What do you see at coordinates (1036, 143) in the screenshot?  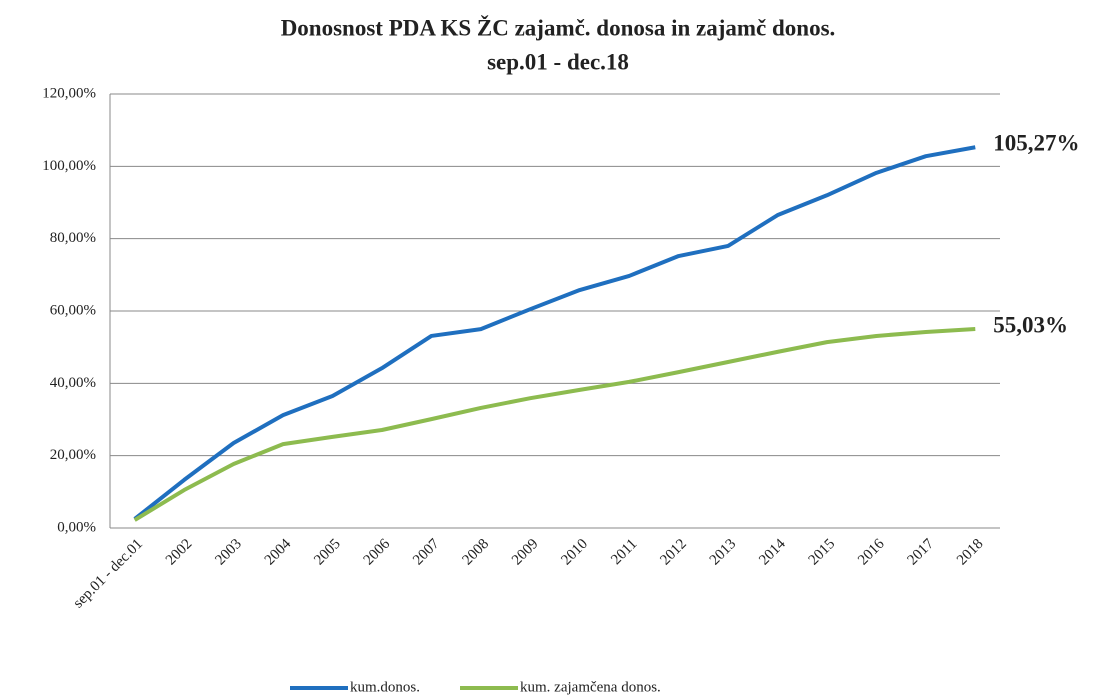 I see `data-label: 105,27%` at bounding box center [1036, 143].